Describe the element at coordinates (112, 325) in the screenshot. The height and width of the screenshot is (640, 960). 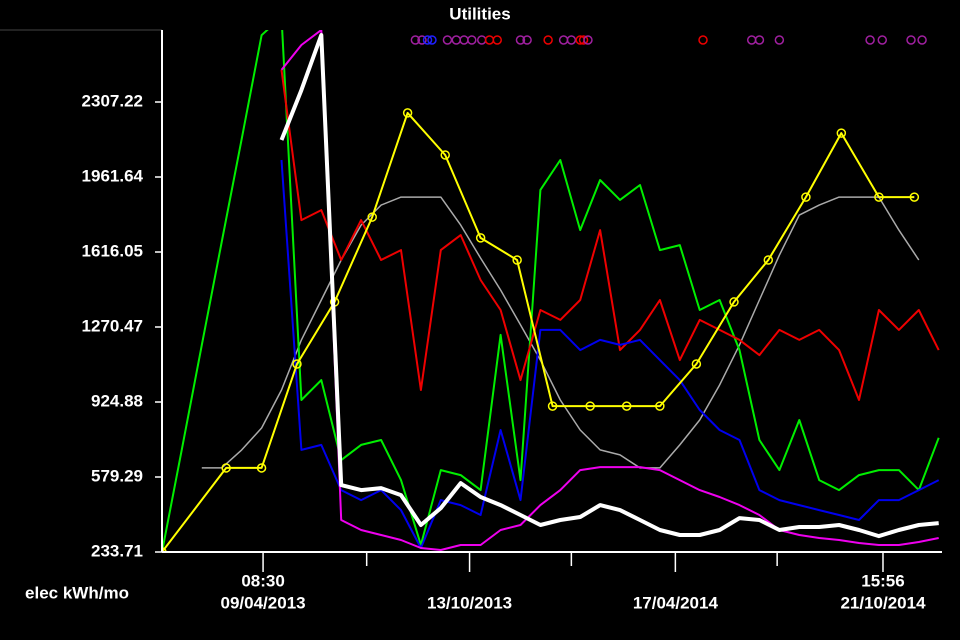
I see `y-tick-label: 1270.47` at that location.